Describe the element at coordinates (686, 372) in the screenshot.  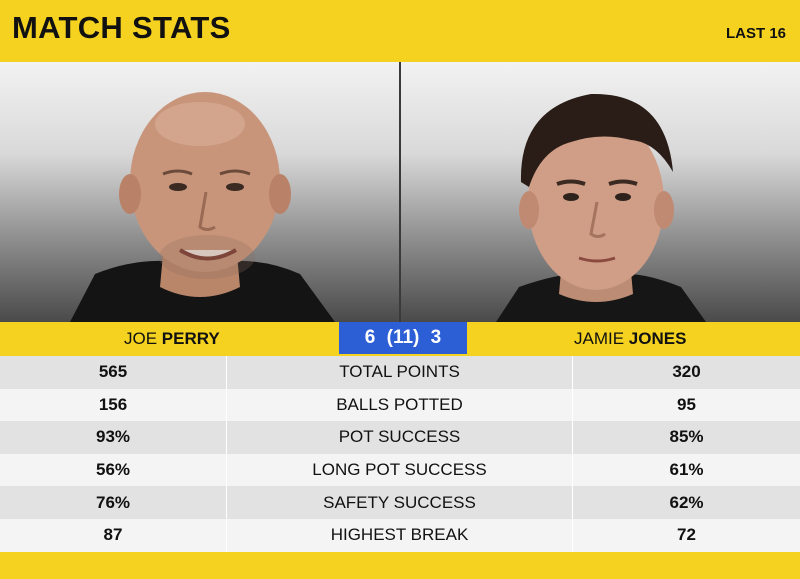
I see `right-value: 320` at that location.